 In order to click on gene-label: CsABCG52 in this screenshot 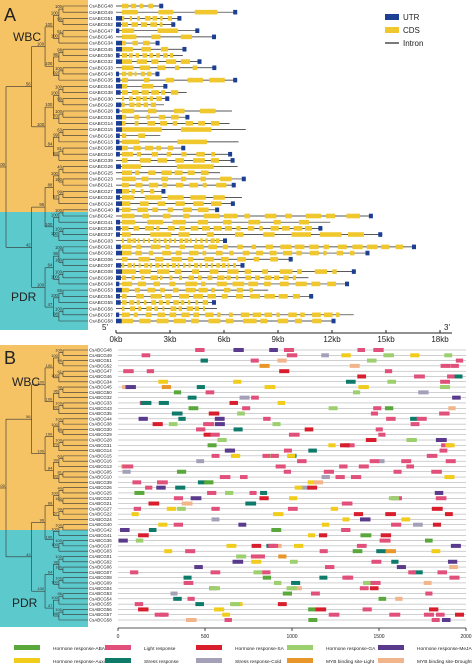, I will do `click(101, 24)`.